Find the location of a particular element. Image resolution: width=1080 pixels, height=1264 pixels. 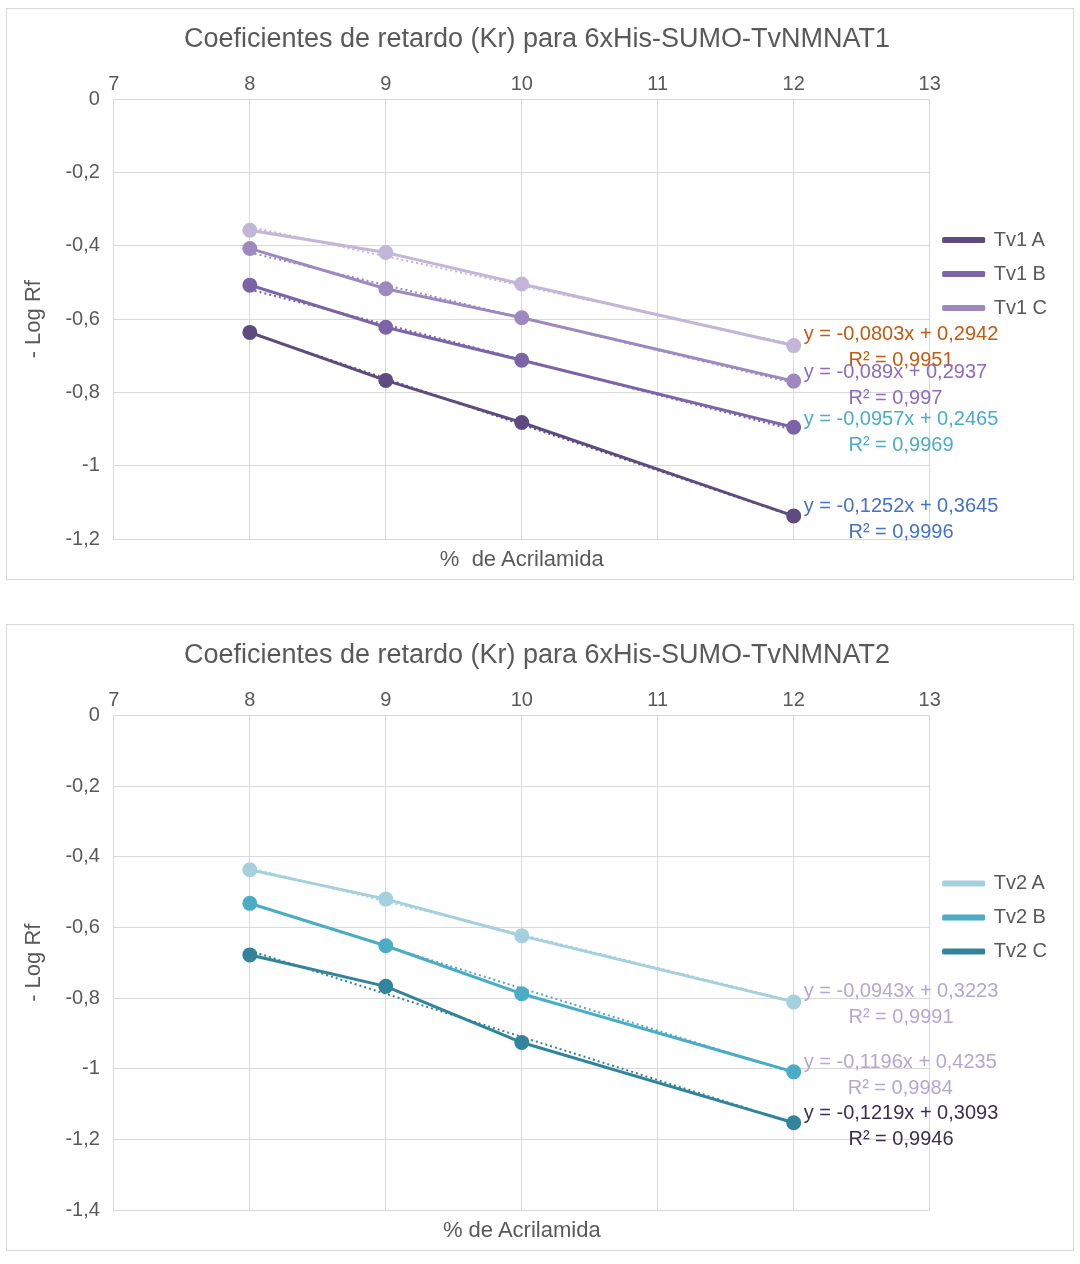

legend-label: Tv1 A is located at coordinates (1019, 238).